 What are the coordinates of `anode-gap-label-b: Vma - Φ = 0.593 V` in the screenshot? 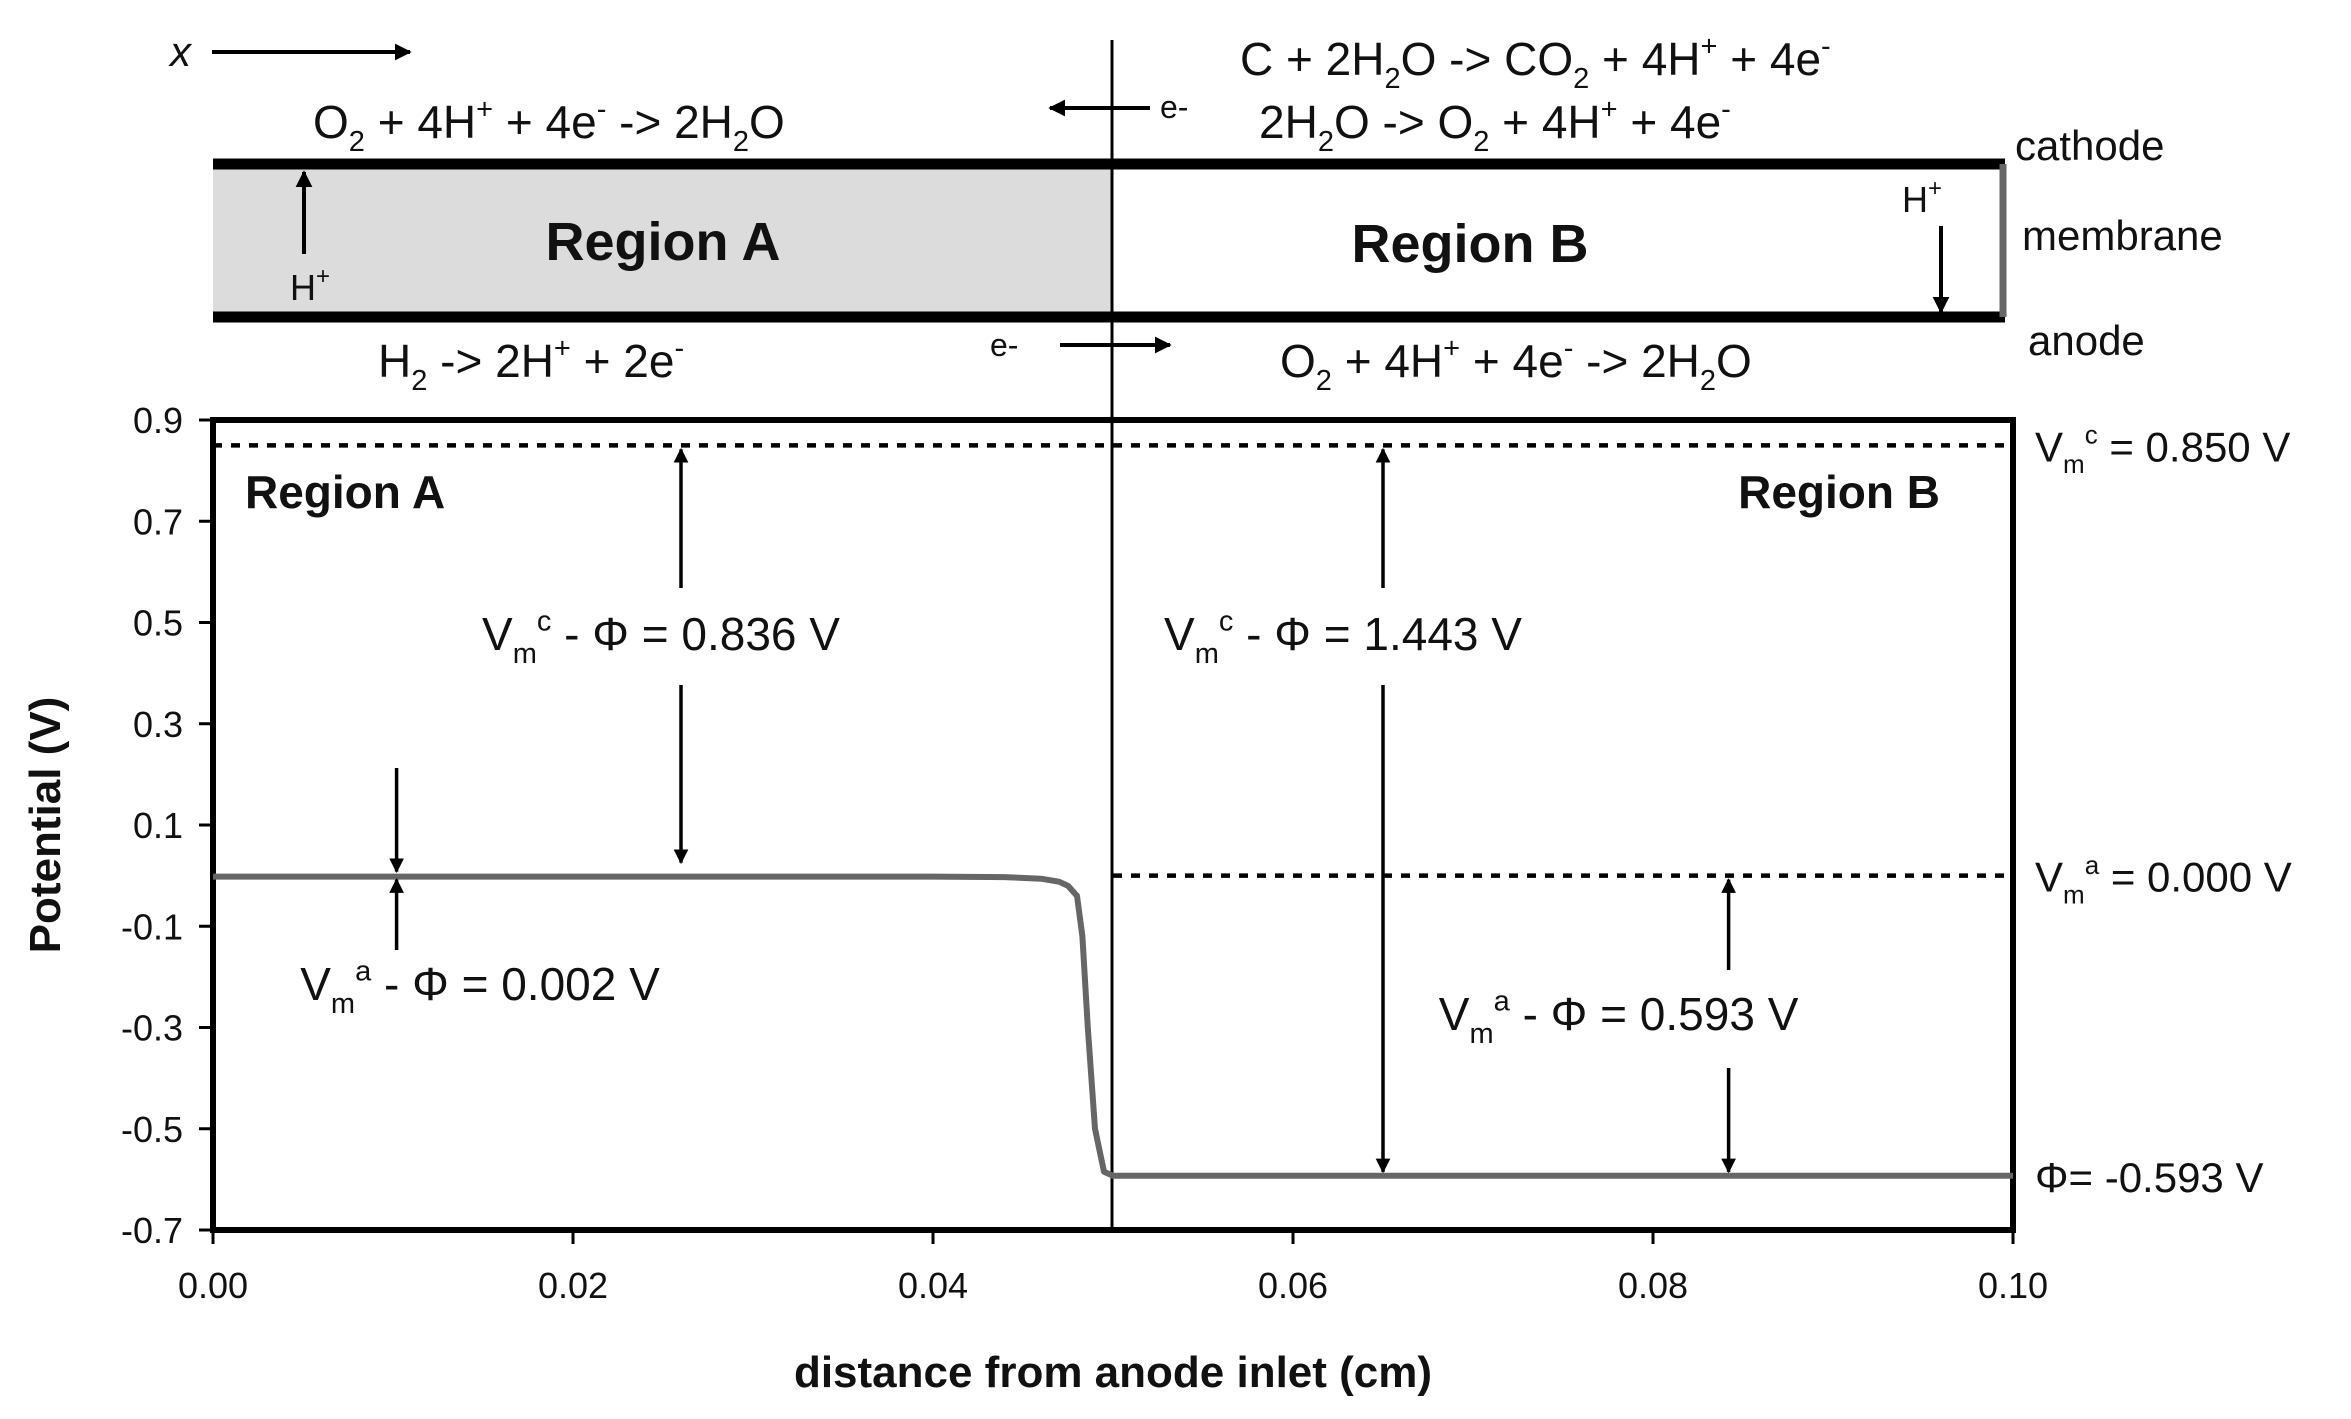 It's located at (1619, 1018).